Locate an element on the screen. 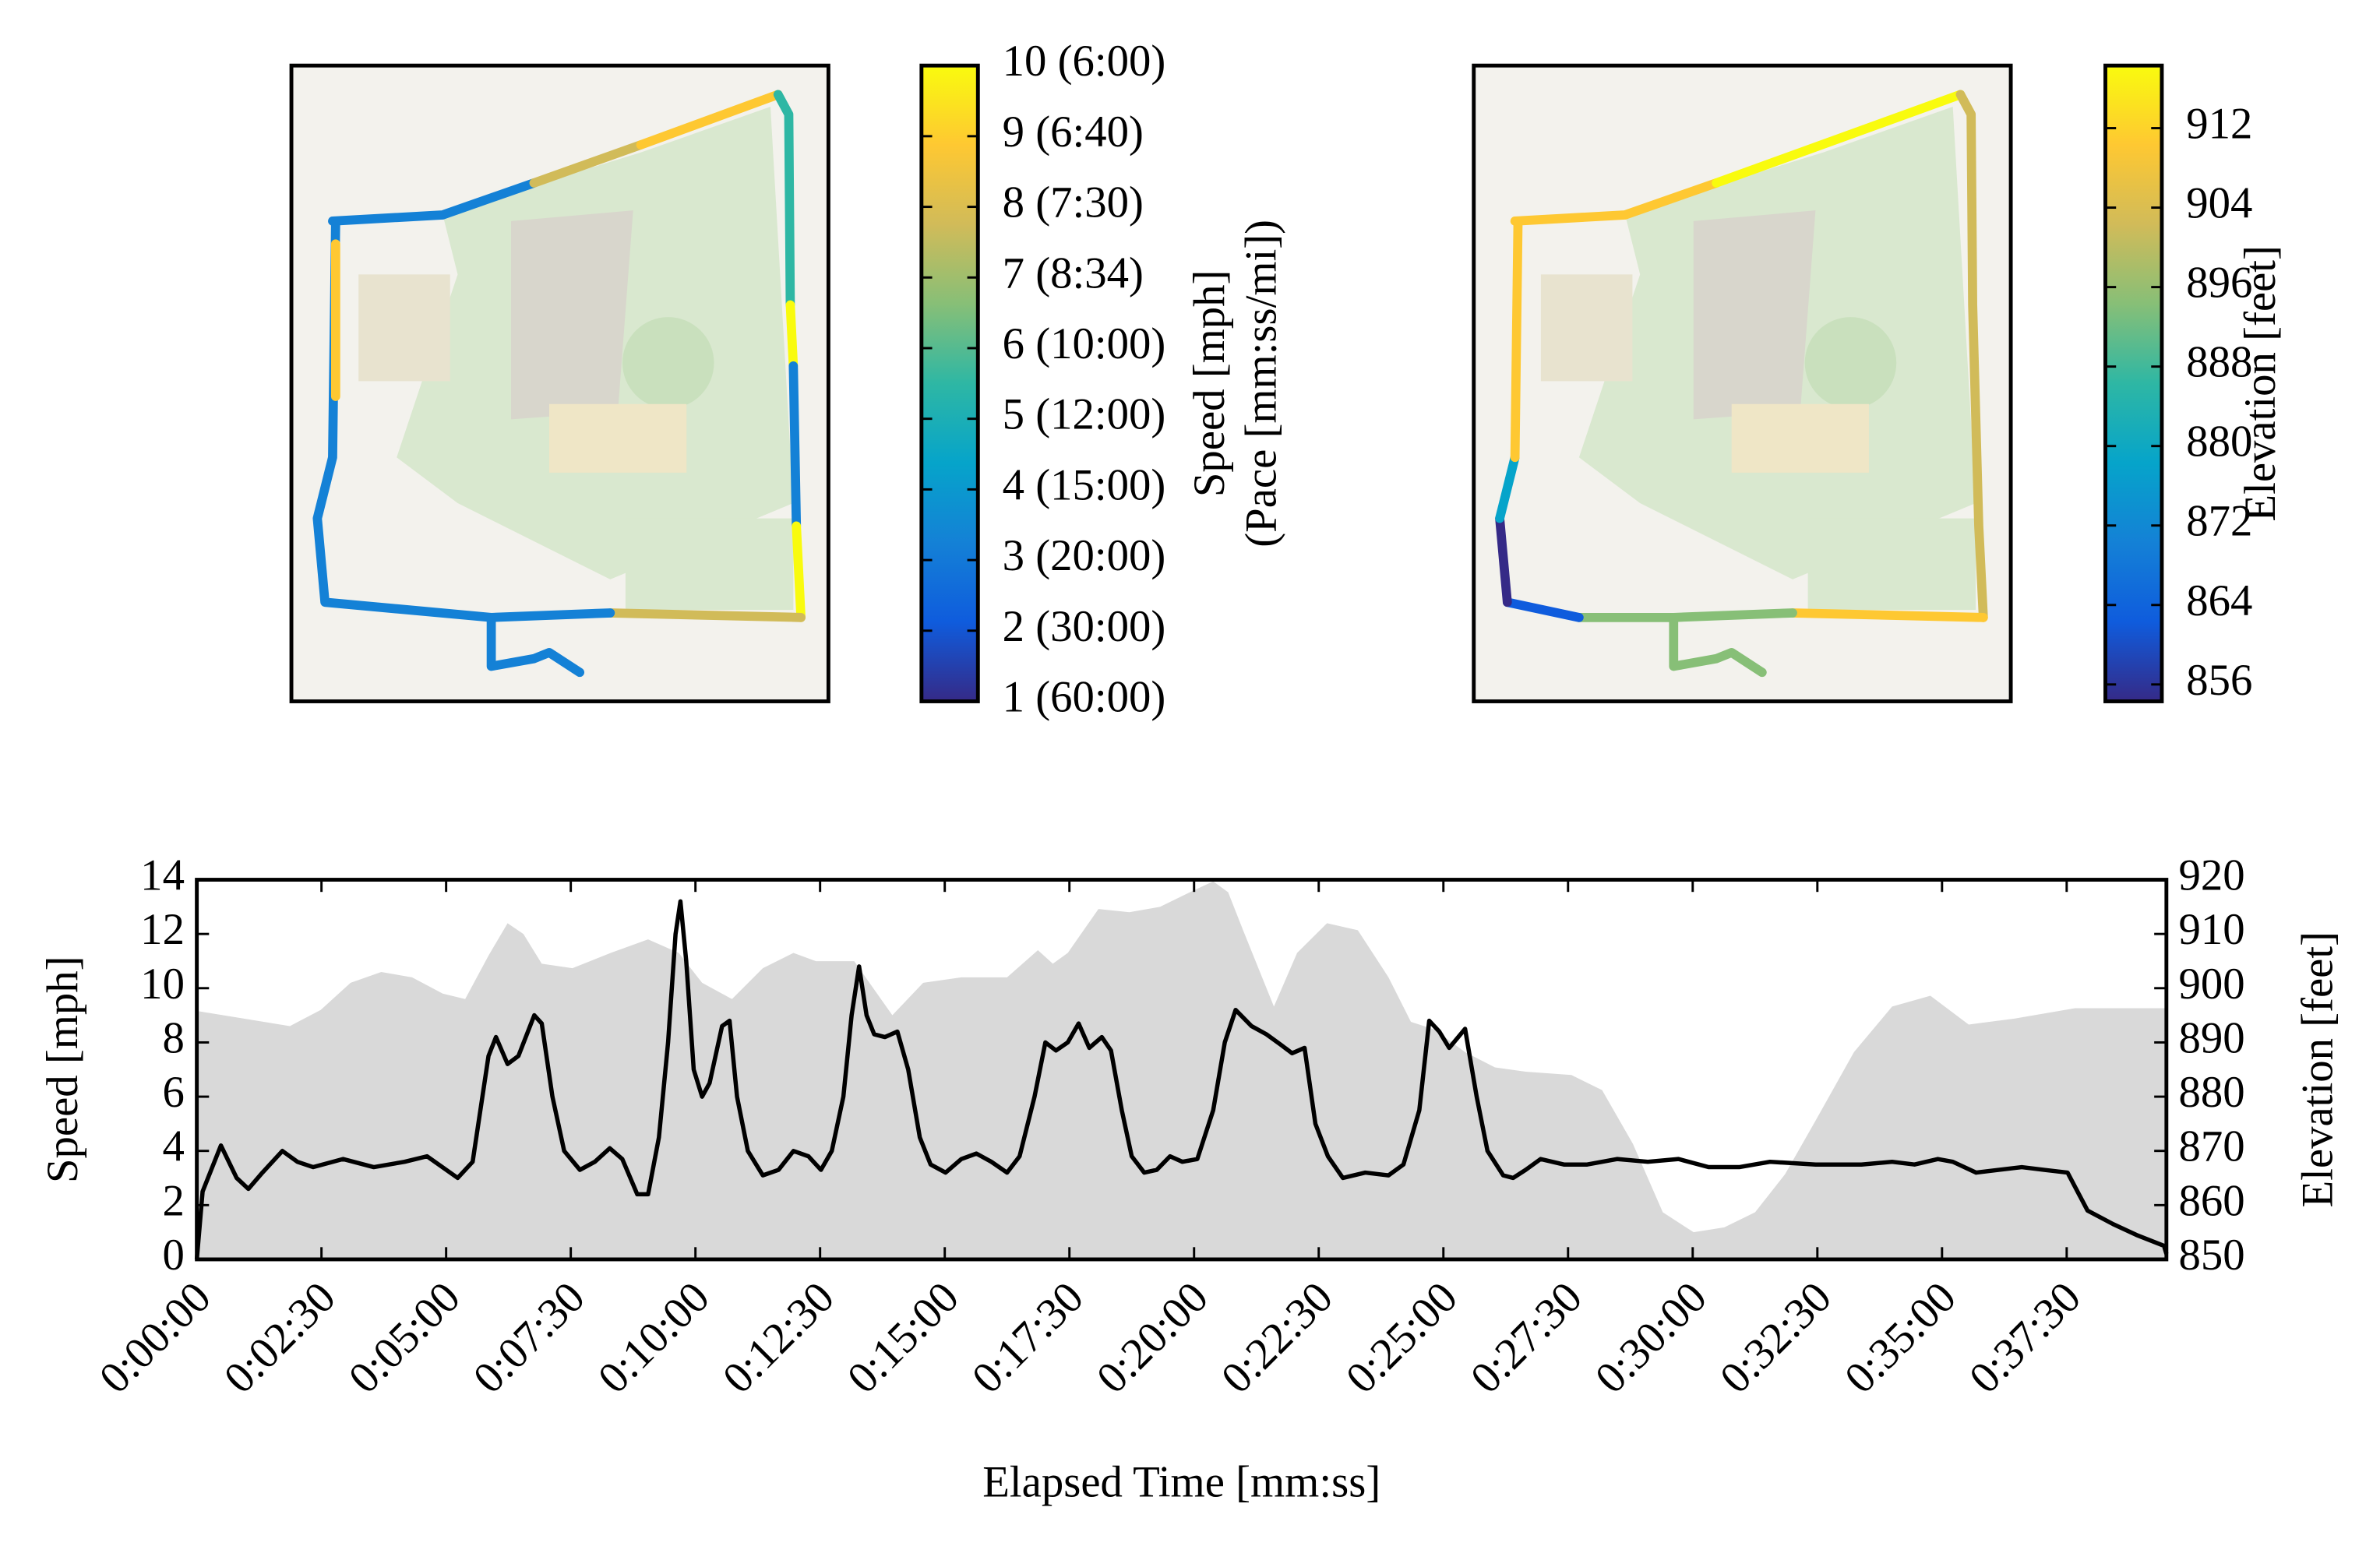 The width and height of the screenshot is (2380, 1546). x-tick-label: 0:30:00 is located at coordinates (1651, 1338).